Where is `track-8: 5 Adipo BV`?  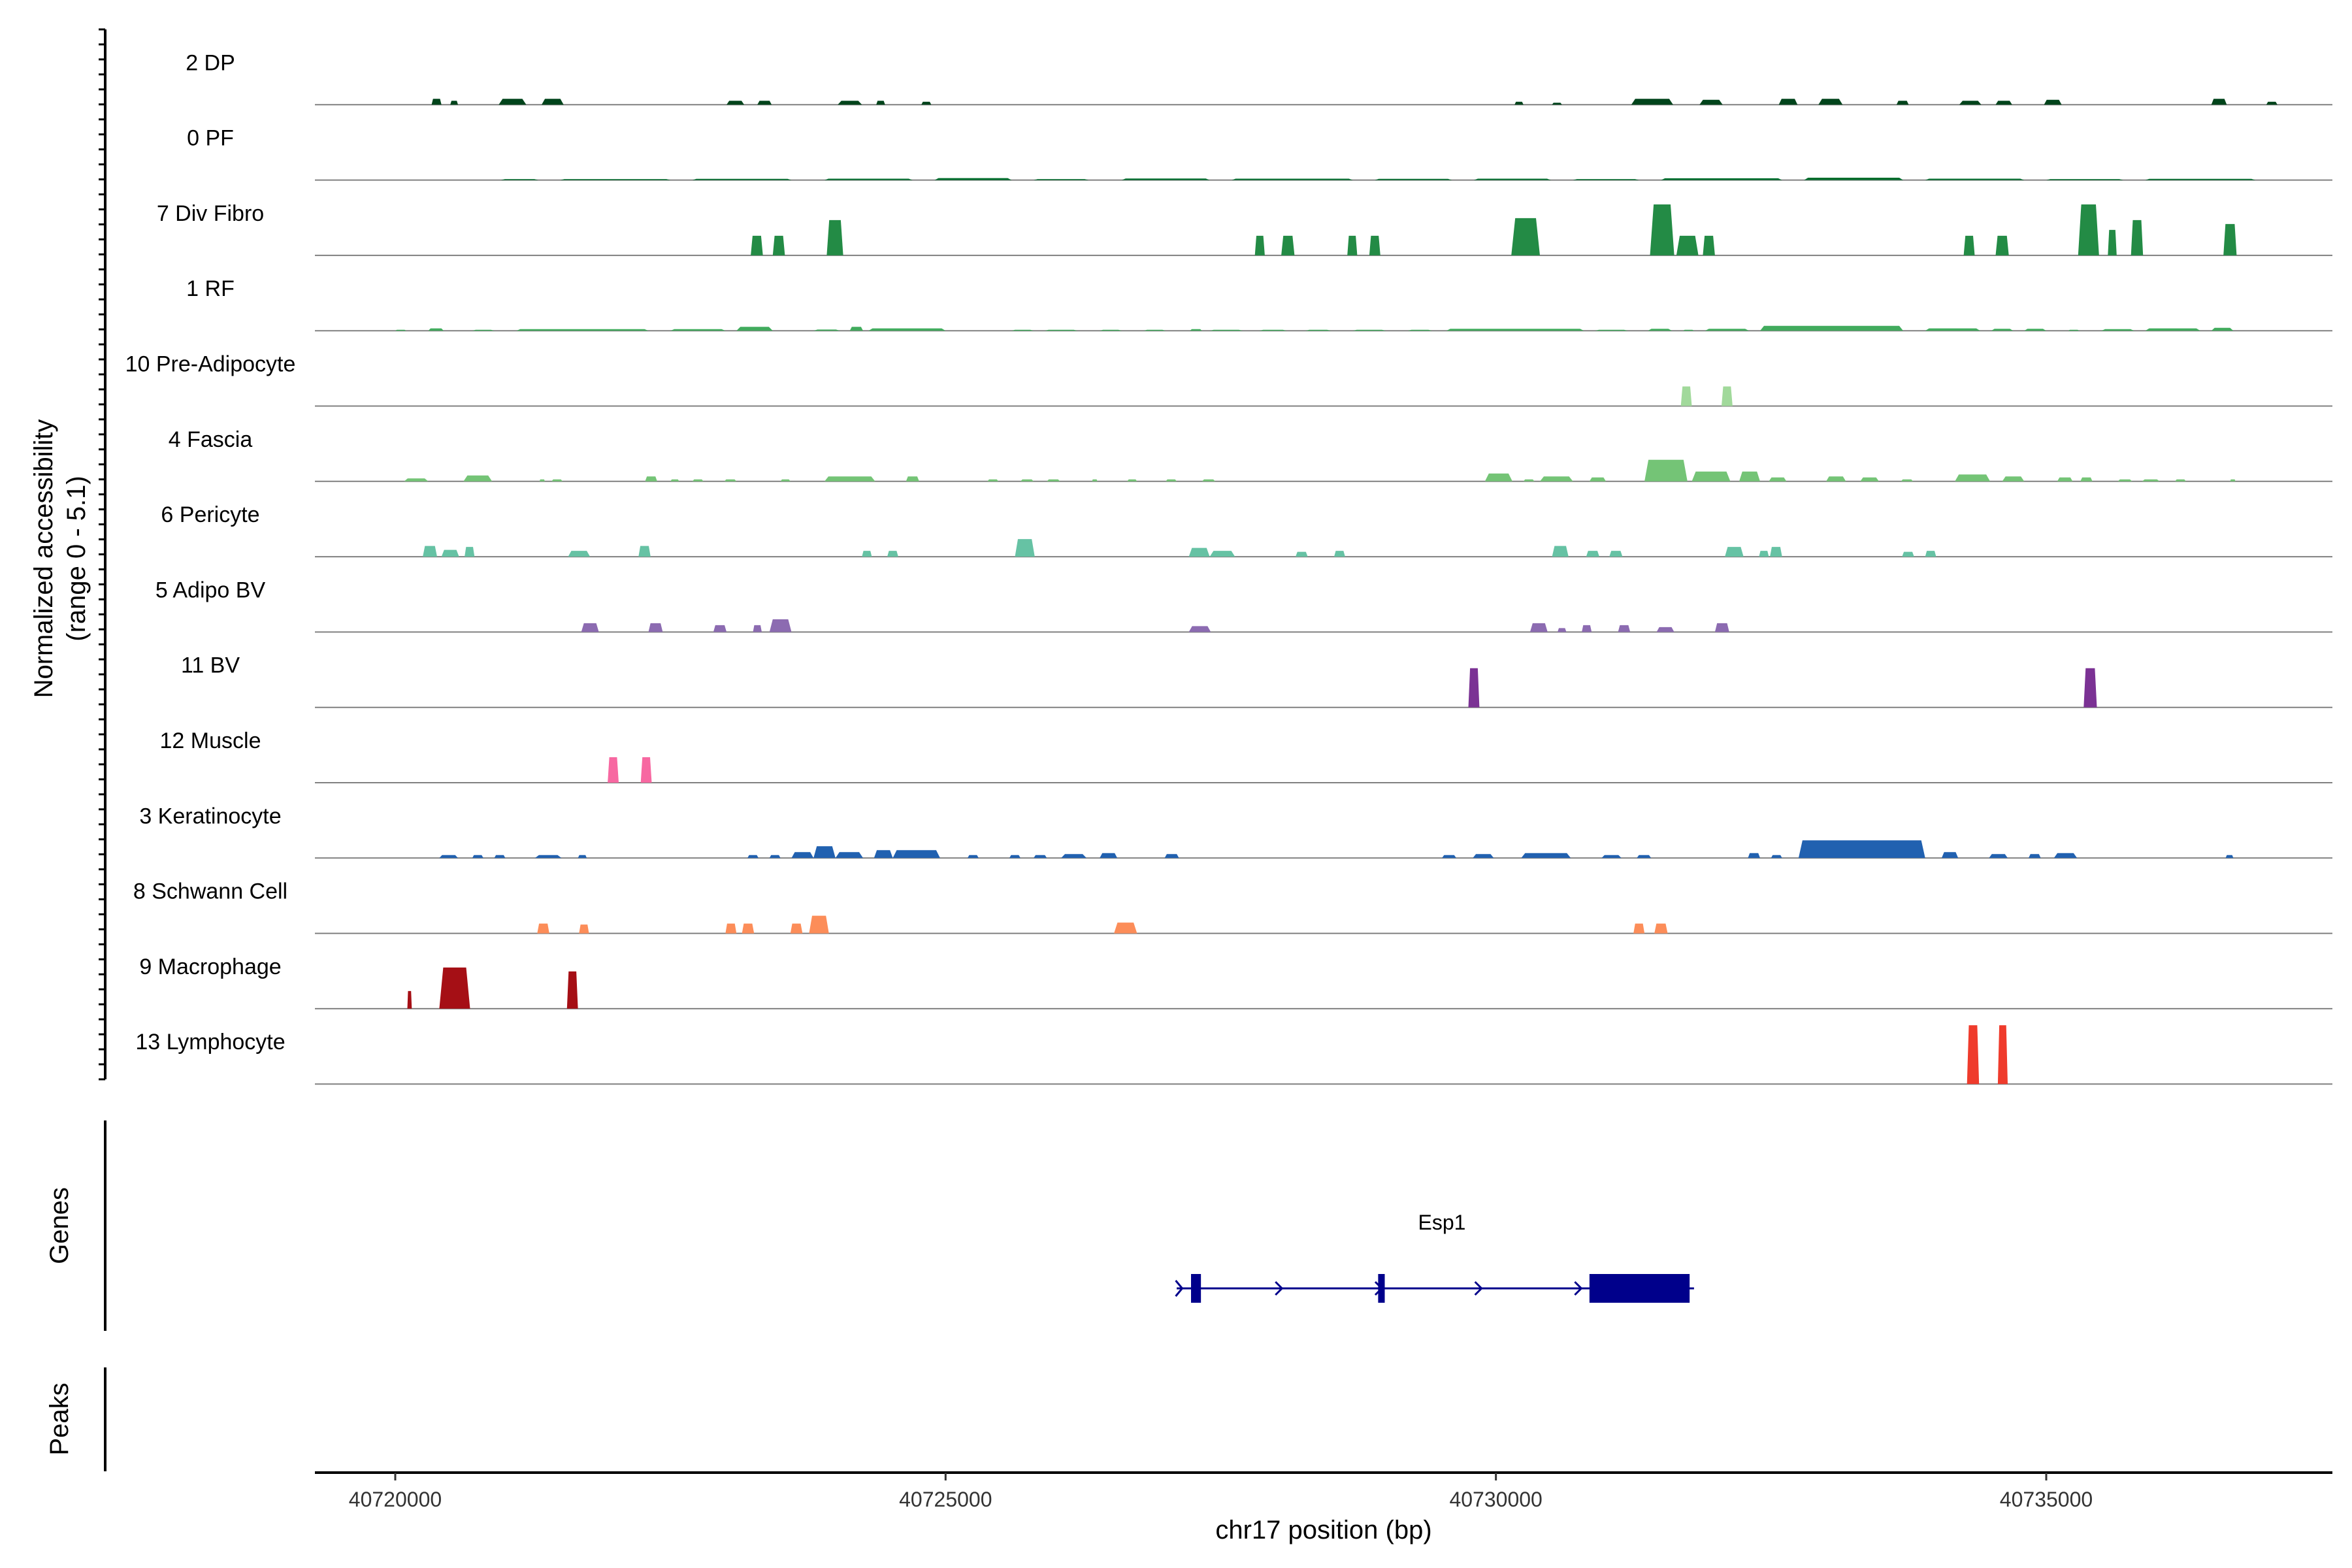 track-8: 5 Adipo BV is located at coordinates (1243, 605).